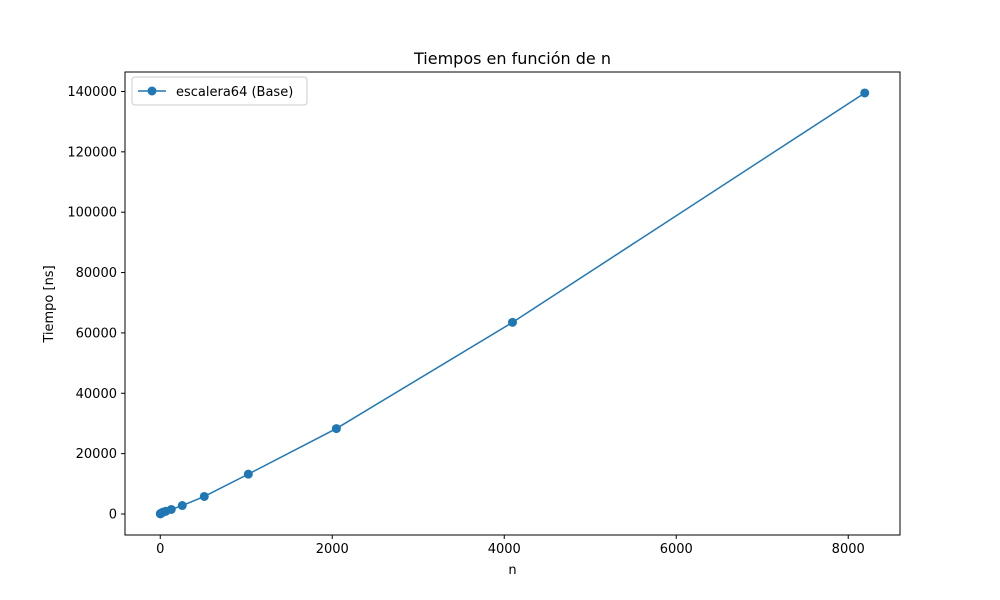 This screenshot has width=1000, height=600. I want to click on legend-marker-swatch, so click(152, 91).